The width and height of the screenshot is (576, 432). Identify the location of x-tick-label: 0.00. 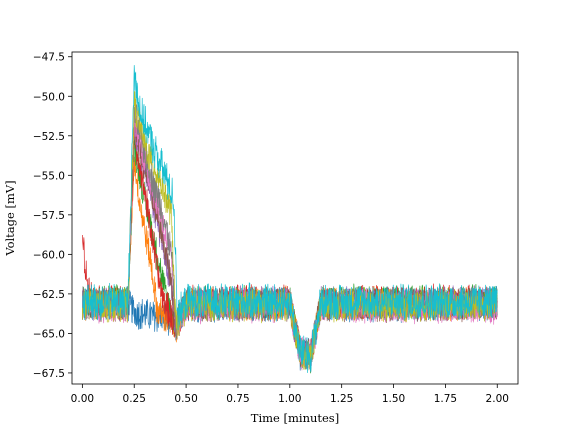
(82, 399).